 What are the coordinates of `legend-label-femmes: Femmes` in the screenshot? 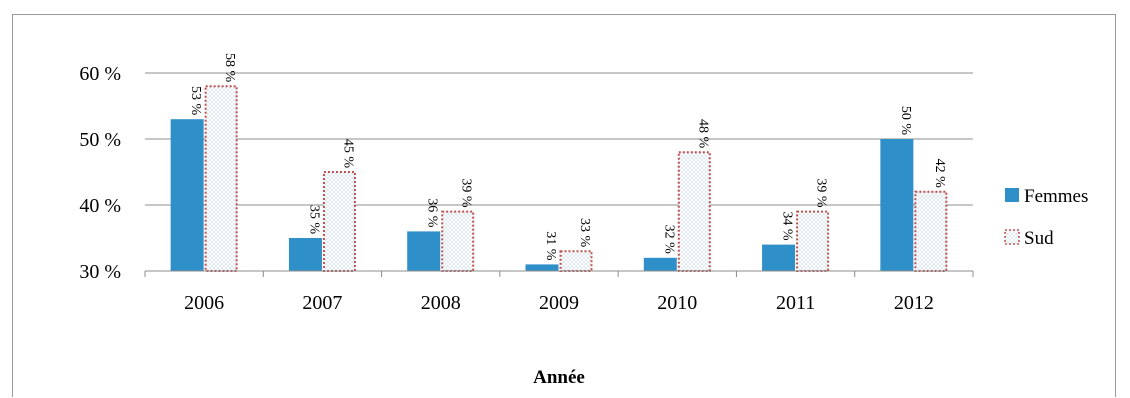 It's located at (1056, 196).